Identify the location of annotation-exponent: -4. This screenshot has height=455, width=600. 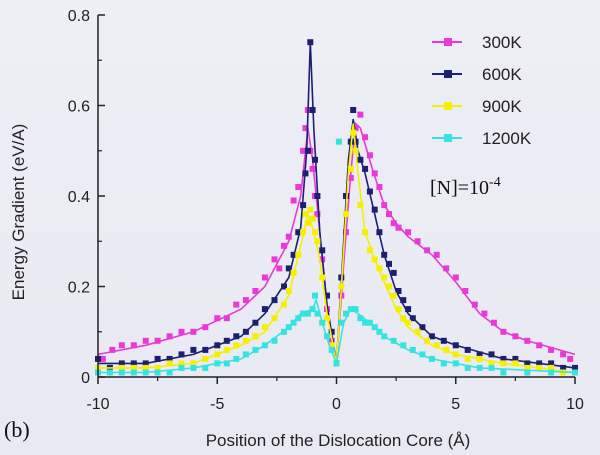
(495, 182).